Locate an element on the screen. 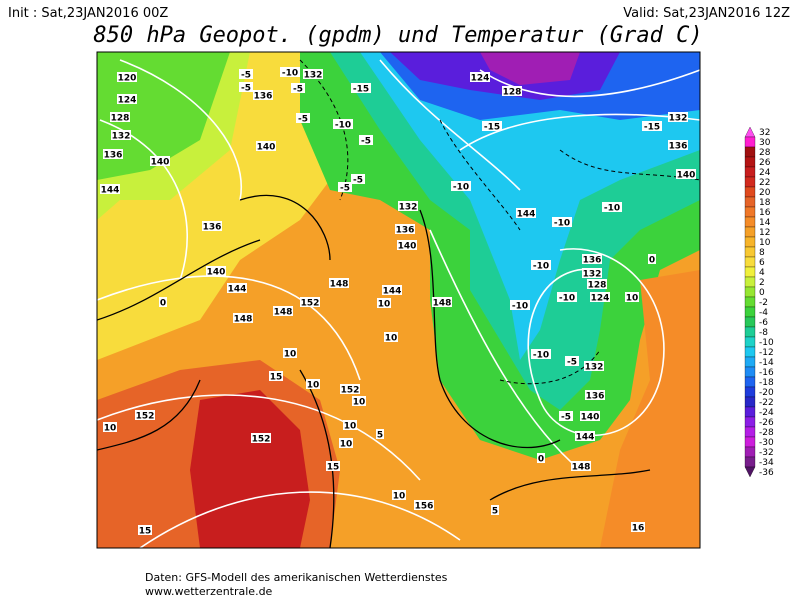 The width and height of the screenshot is (800, 600). contour-label: 128 is located at coordinates (120, 119).